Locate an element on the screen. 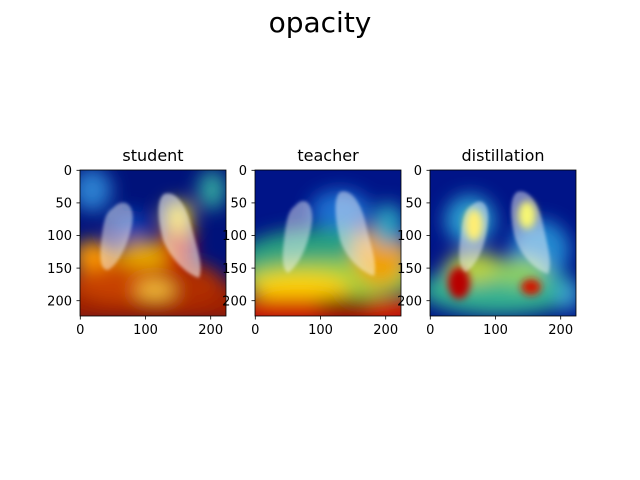 Image resolution: width=640 pixels, height=480 pixels. figure-title: opacity is located at coordinates (320, 22).